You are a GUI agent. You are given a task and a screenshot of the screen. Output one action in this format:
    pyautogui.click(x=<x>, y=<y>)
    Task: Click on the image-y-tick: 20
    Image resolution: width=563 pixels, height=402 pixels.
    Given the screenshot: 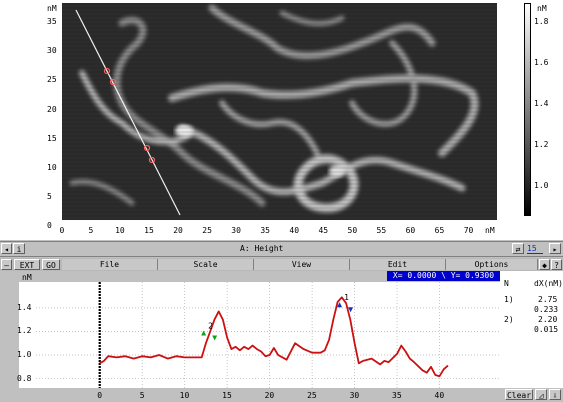 What is the action you would take?
    pyautogui.click(x=52, y=109)
    